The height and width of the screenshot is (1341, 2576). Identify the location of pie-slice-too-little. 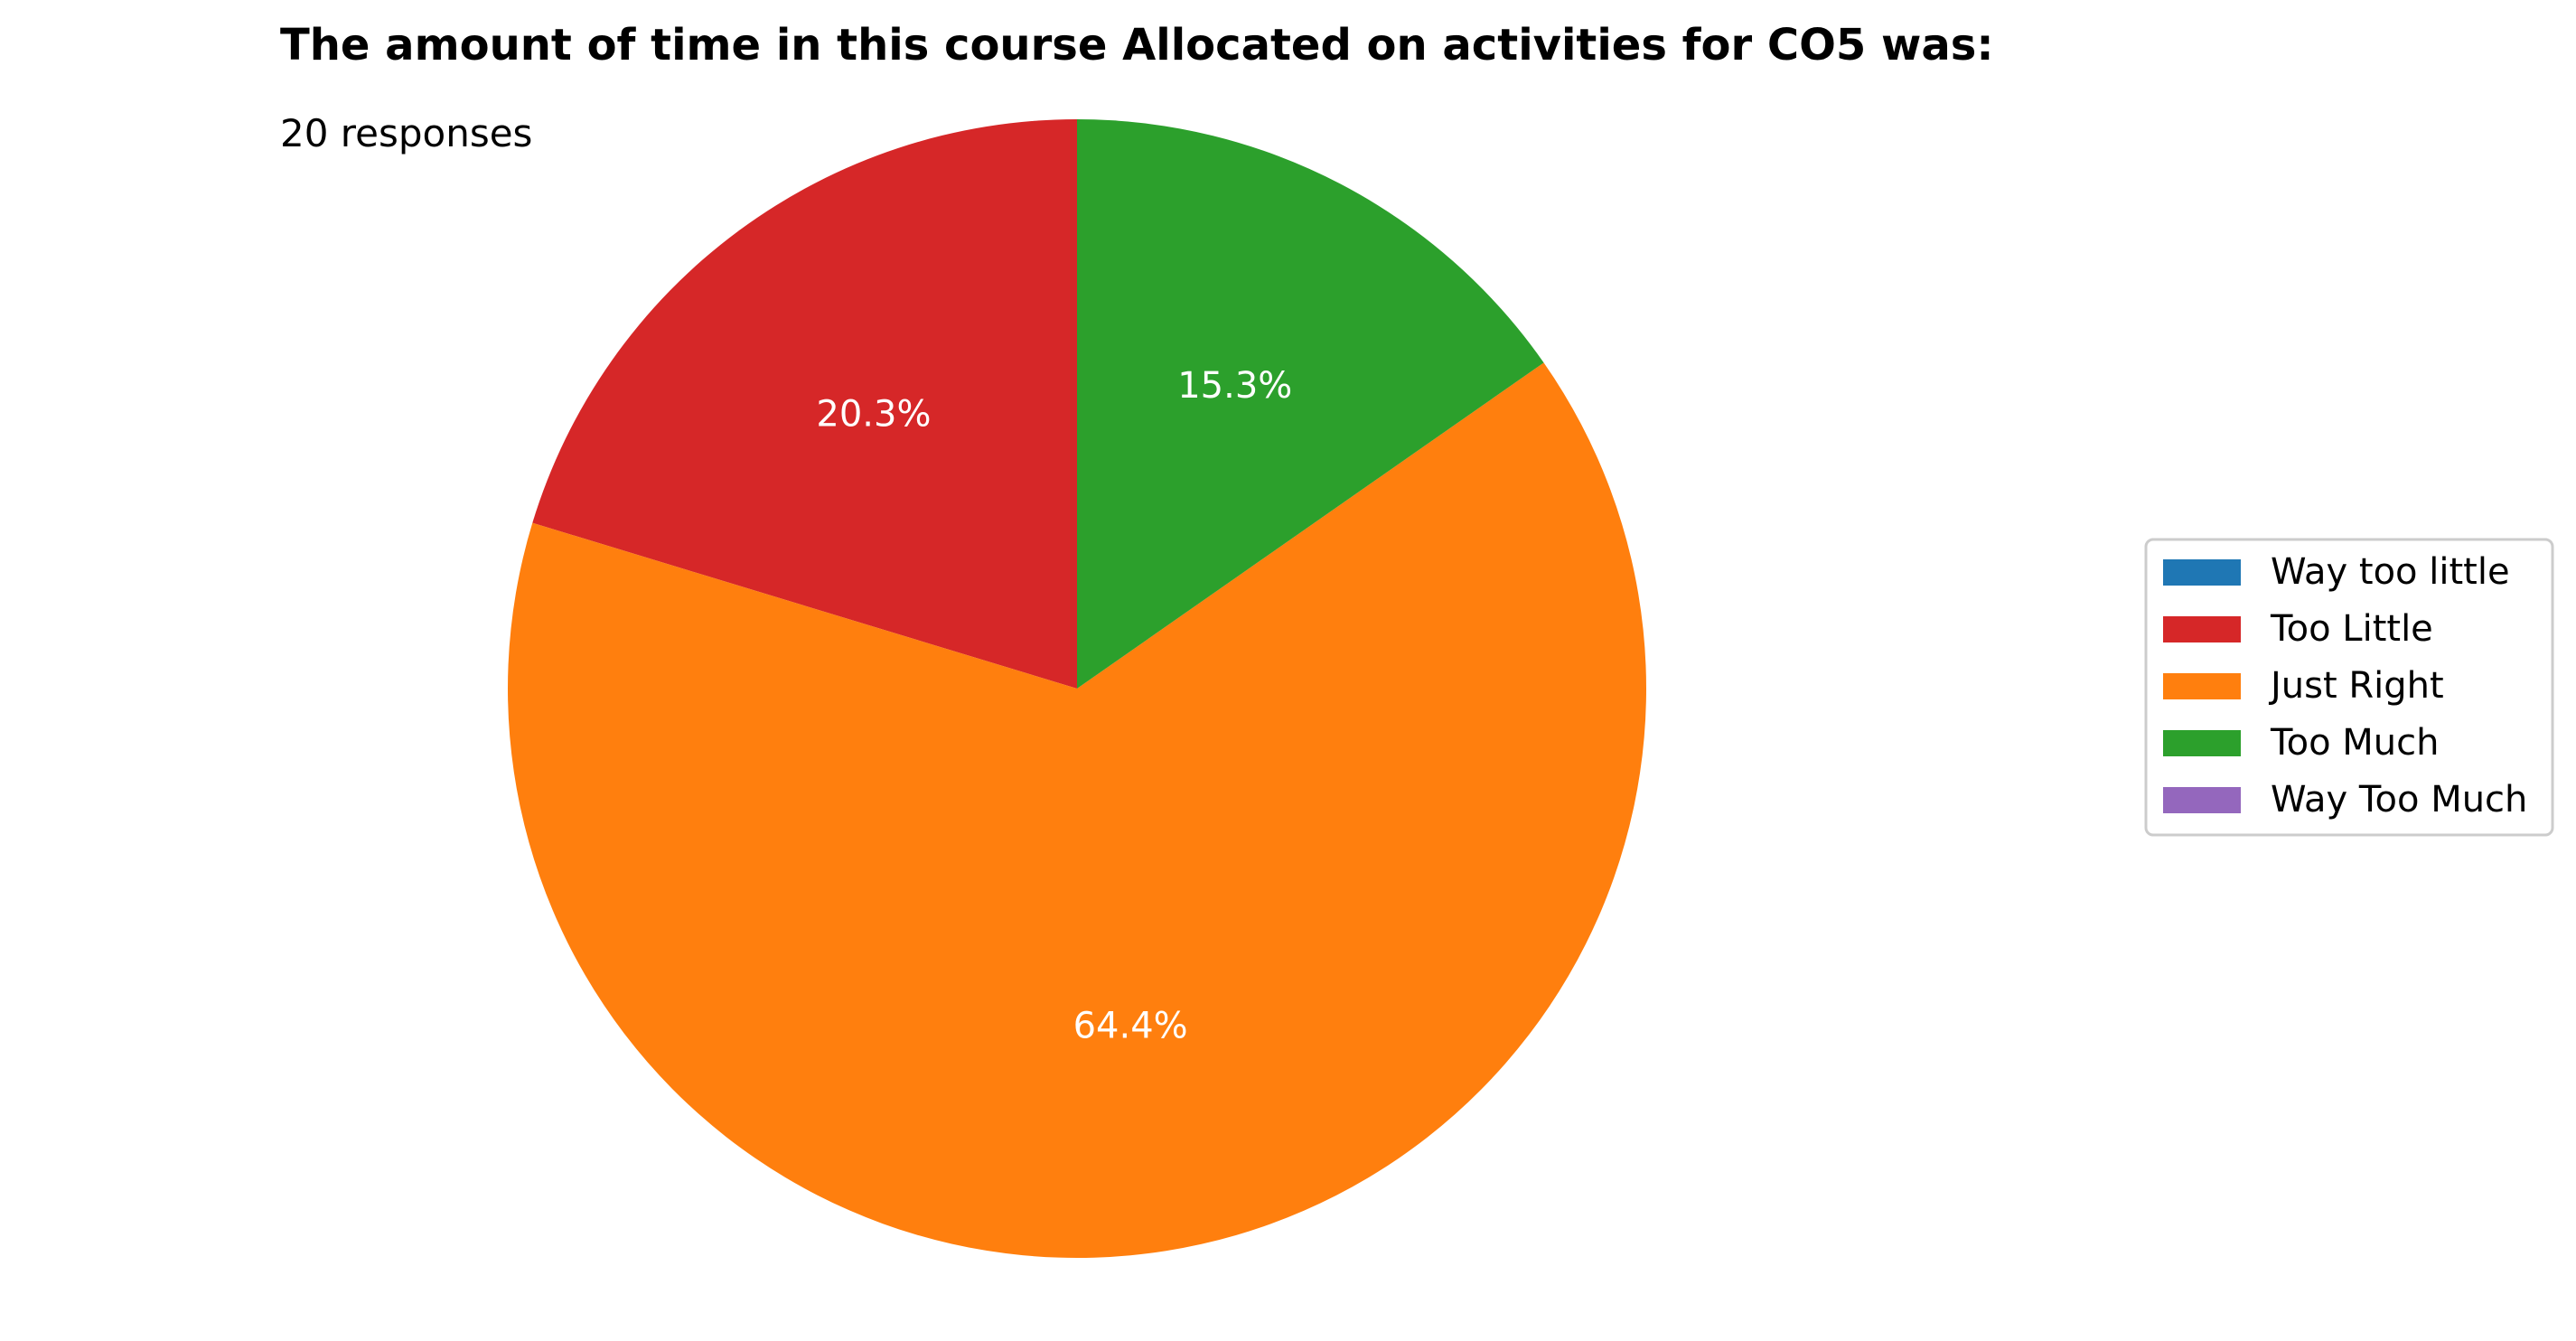
(804, 404).